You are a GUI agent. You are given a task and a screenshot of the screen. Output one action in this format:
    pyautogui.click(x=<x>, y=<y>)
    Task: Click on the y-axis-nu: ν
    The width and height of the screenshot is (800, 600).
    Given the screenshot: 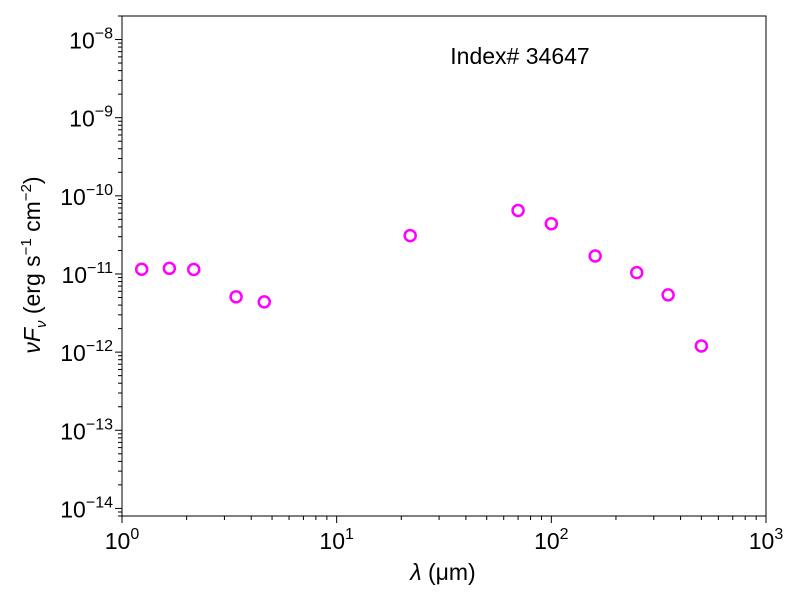 What is the action you would take?
    pyautogui.click(x=32, y=348)
    